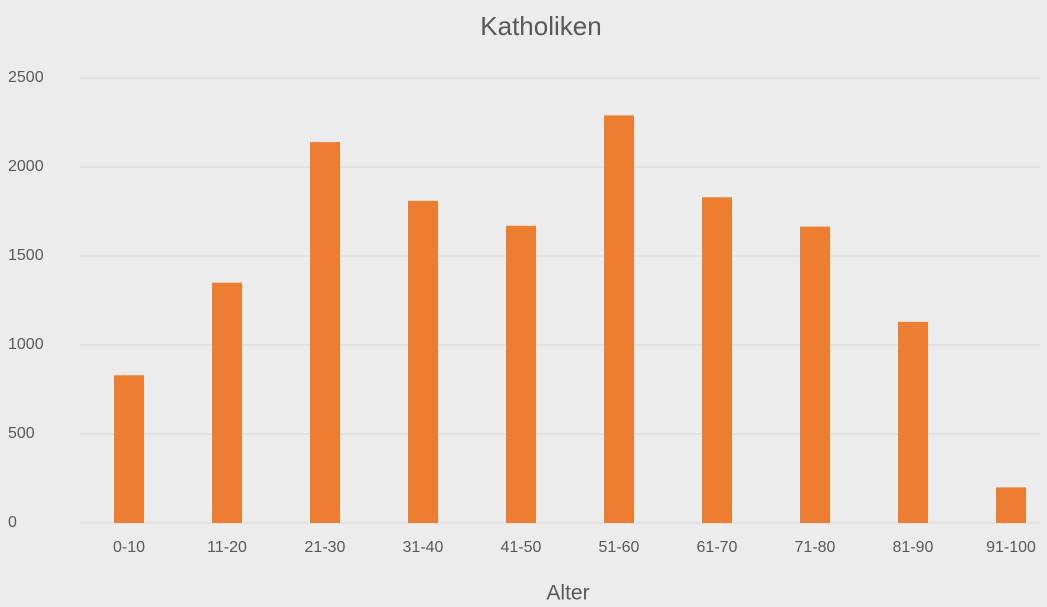 This screenshot has height=607, width=1047. I want to click on y-tick-label: 2000, so click(26, 166).